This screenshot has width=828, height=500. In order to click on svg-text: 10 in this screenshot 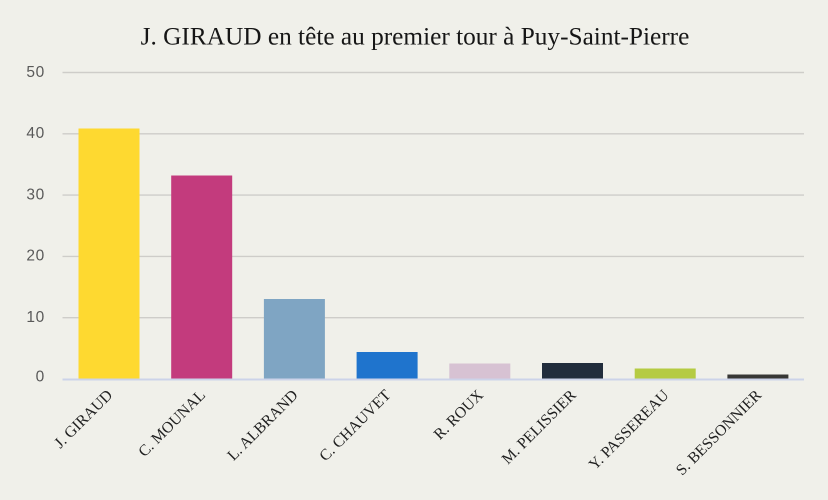, I will do `click(35, 317)`.